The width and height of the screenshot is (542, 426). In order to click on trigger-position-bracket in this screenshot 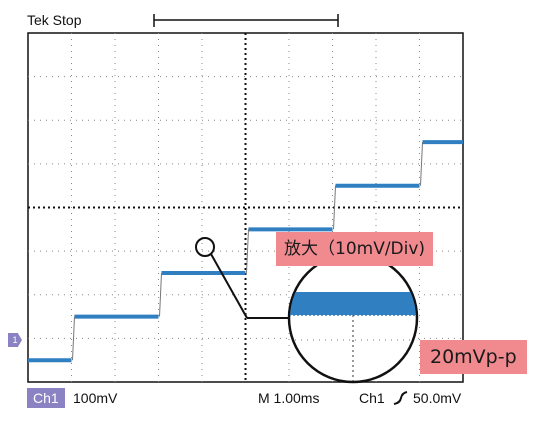, I will do `click(246, 20)`.